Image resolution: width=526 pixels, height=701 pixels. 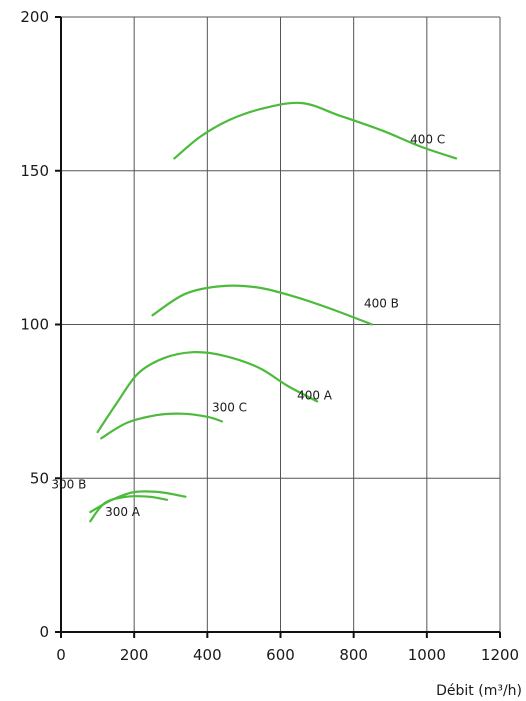 I want to click on series-line-300-c, so click(x=162, y=426).